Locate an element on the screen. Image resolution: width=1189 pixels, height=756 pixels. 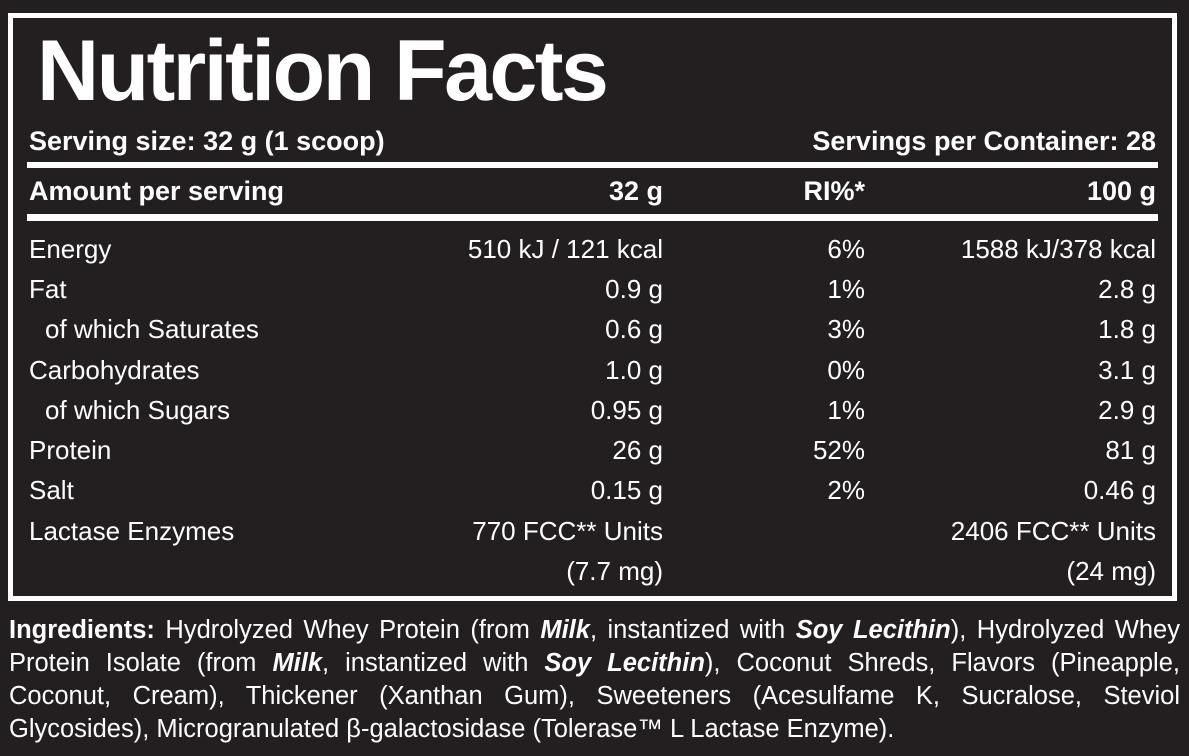
table-header-row: Amount per serving 32 g RI%* 100 g is located at coordinates (592, 191).